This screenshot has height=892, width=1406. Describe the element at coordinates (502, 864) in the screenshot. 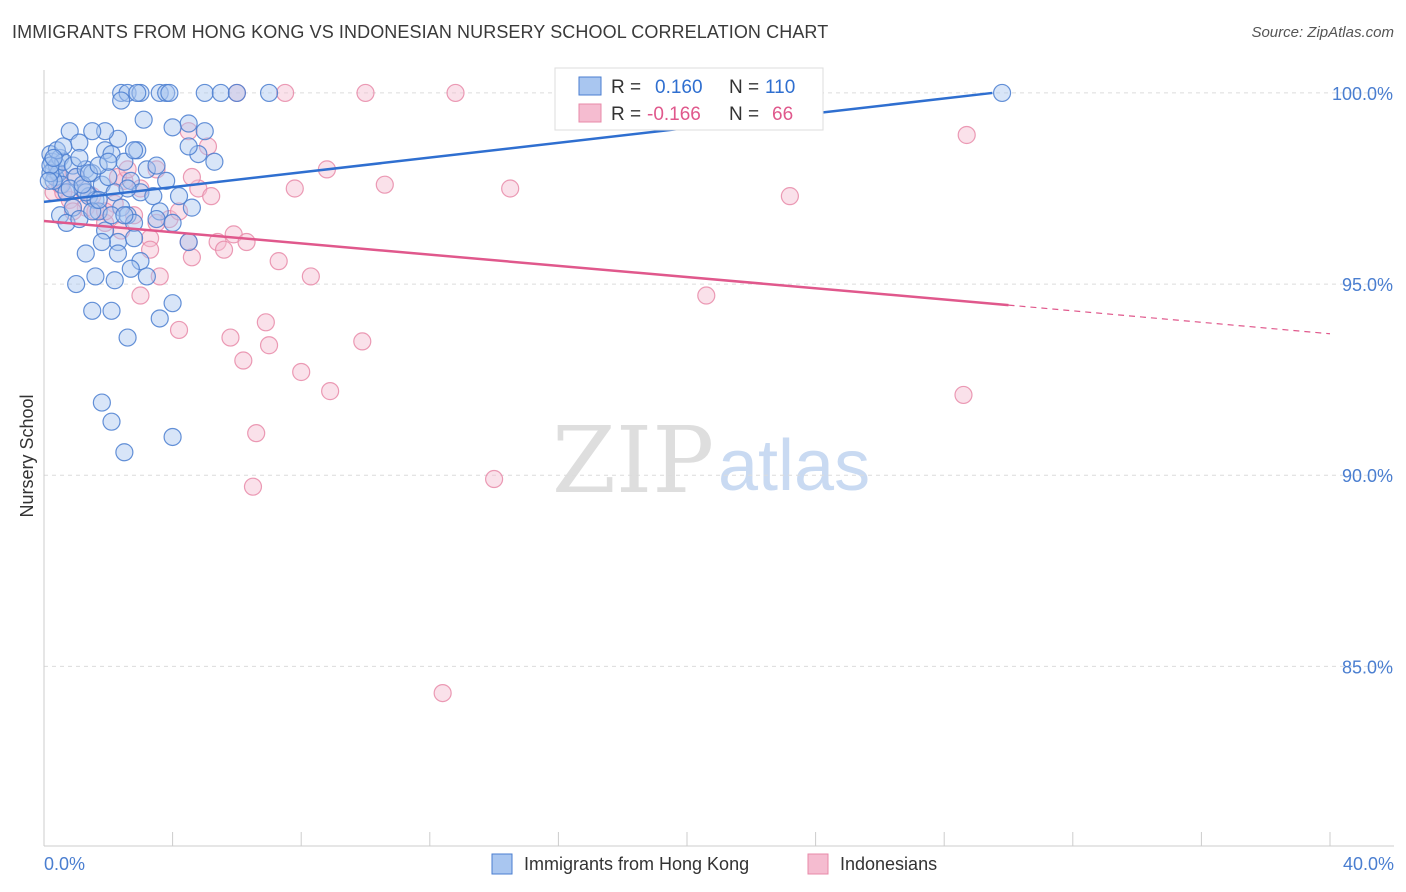

I see `bottom-legend-swatch-blue` at that location.